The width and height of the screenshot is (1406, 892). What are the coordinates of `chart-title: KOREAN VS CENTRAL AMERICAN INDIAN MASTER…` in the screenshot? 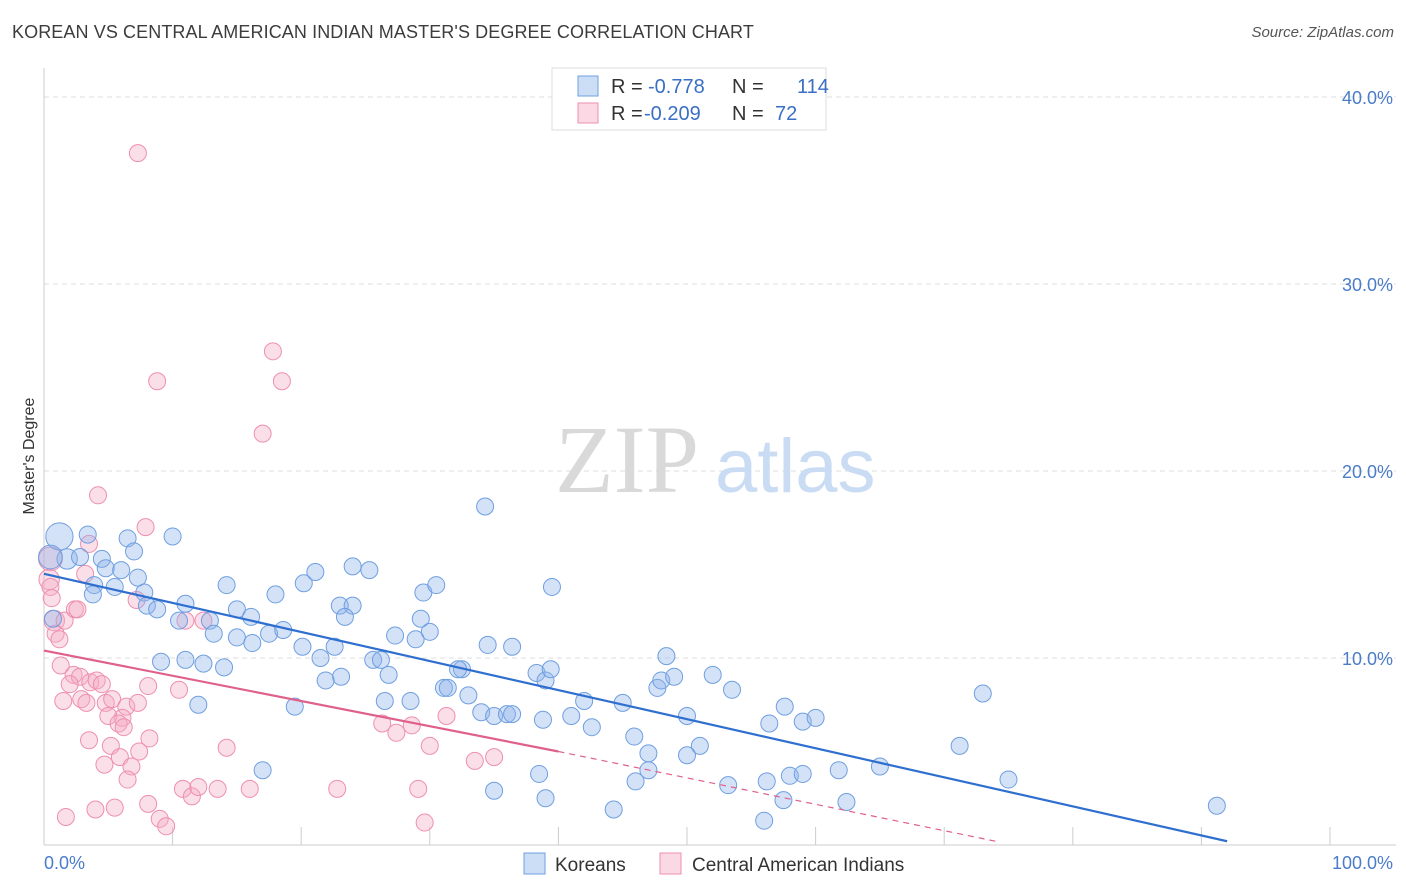 It's located at (383, 32).